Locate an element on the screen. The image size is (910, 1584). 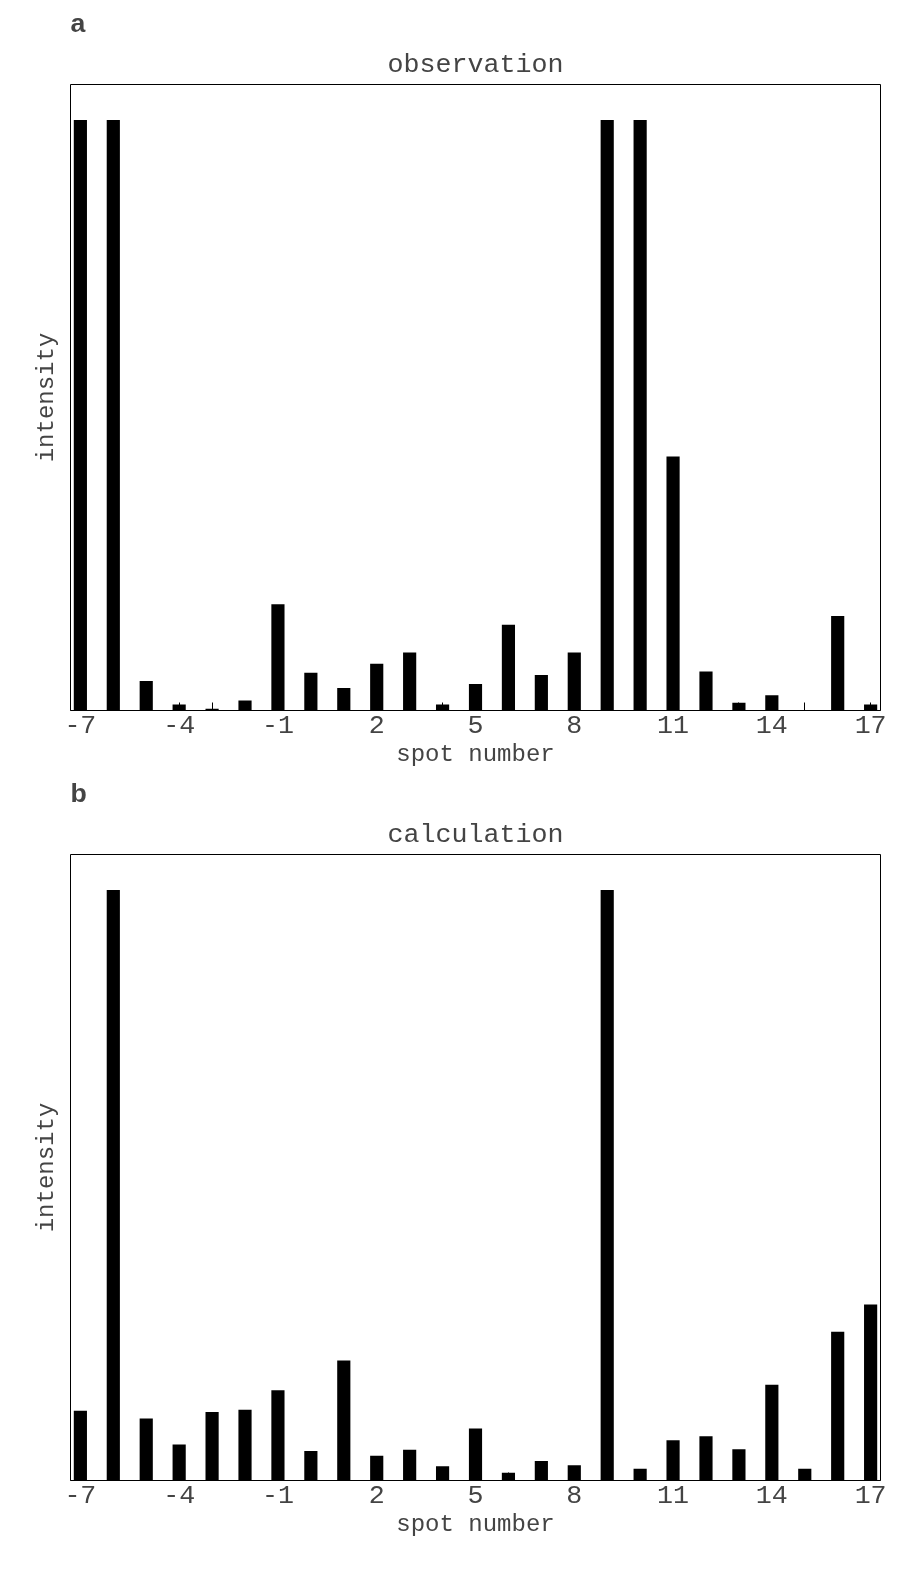
text: a is located at coordinates (78, 22).